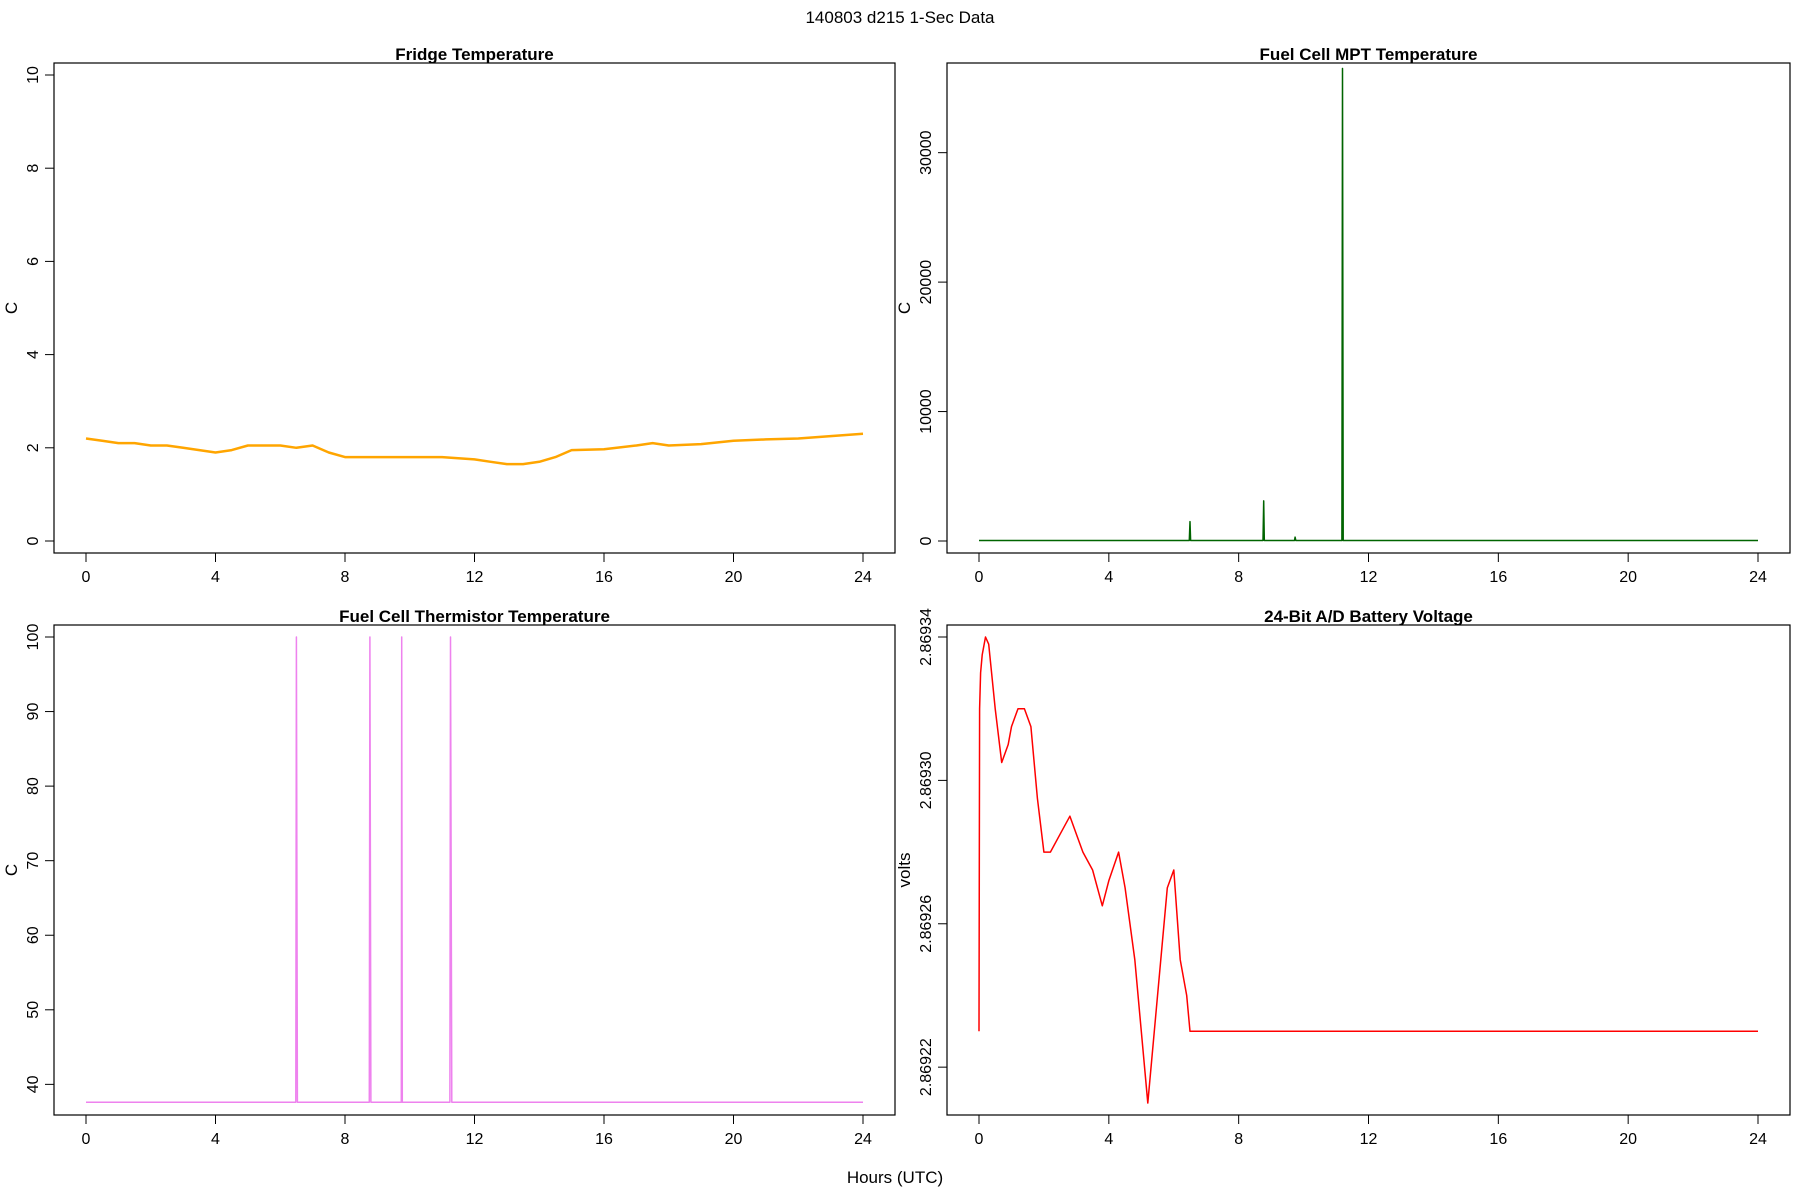  I want to click on y-tick-label: 2.86930, so click(926, 780).